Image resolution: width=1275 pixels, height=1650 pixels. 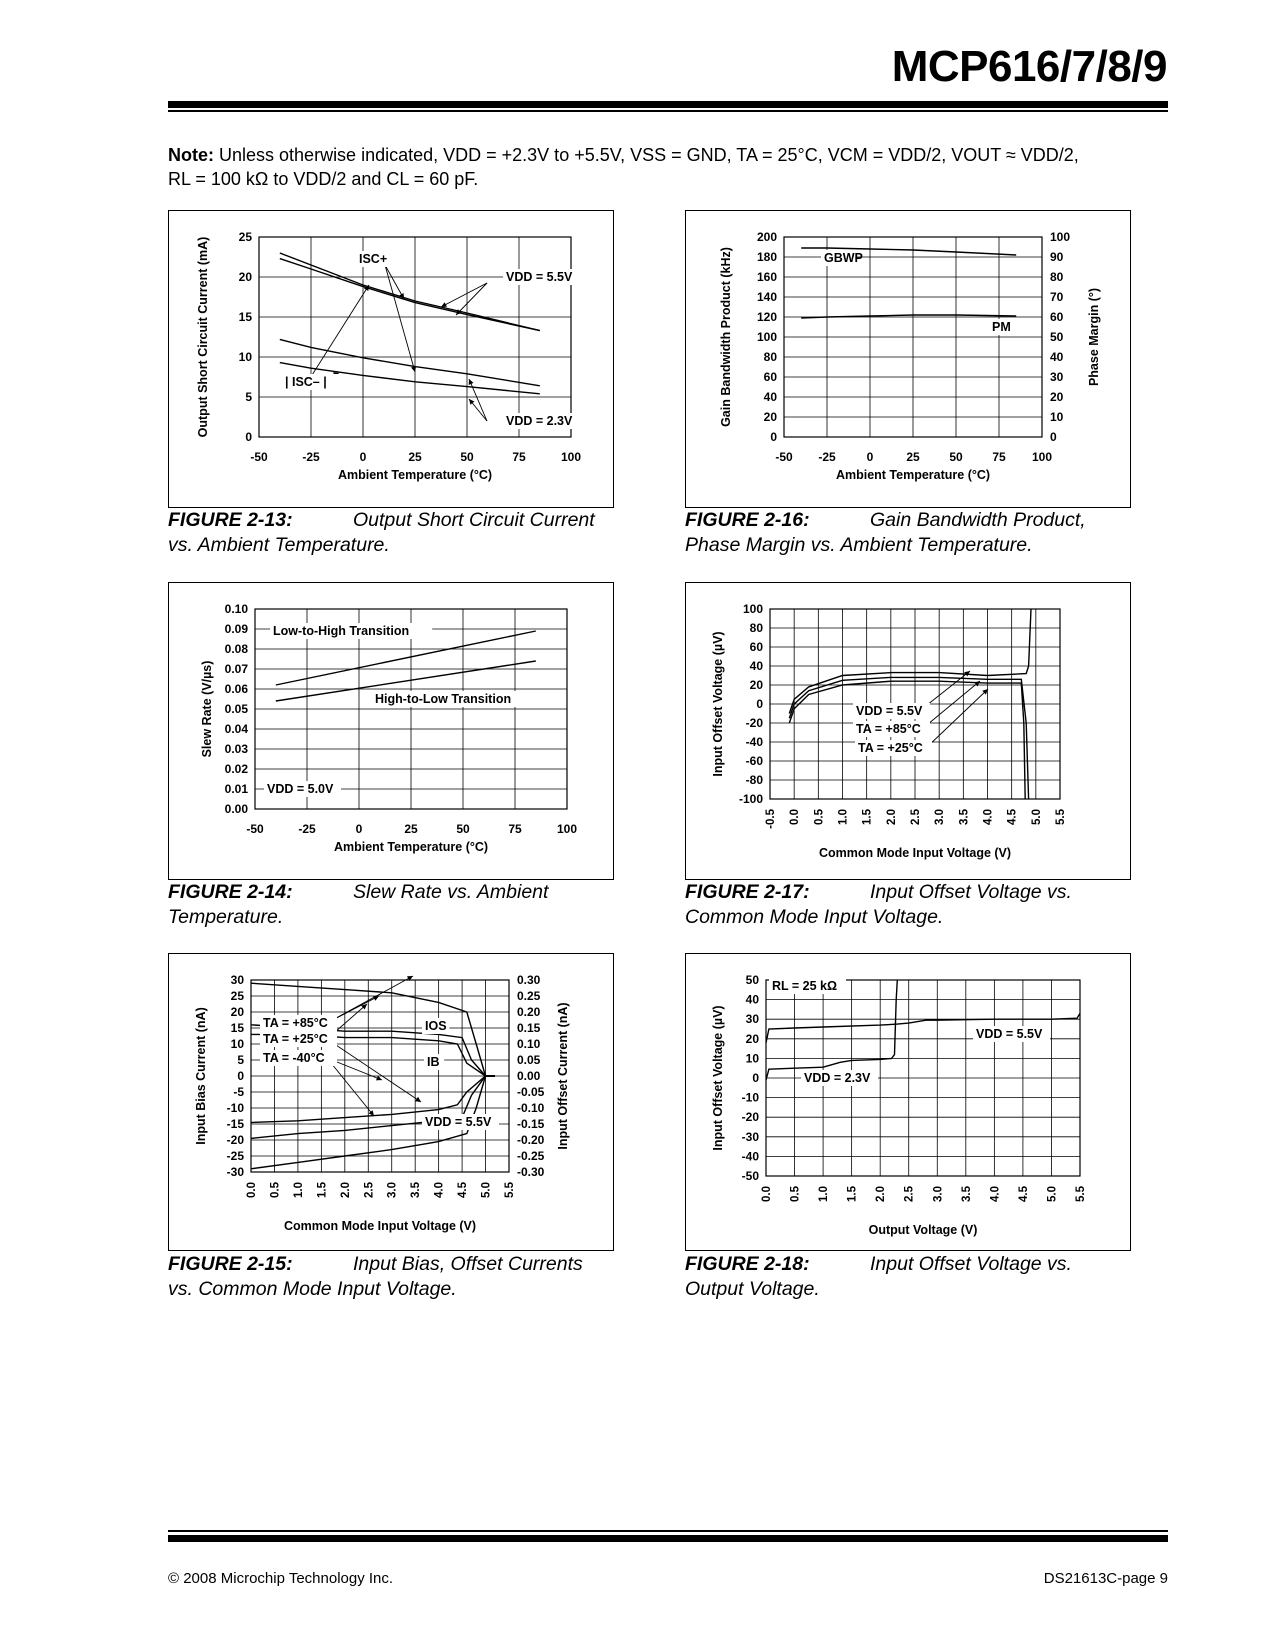 What do you see at coordinates (747, 520) in the screenshot?
I see `figure-number: FIGURE 2-16:` at bounding box center [747, 520].